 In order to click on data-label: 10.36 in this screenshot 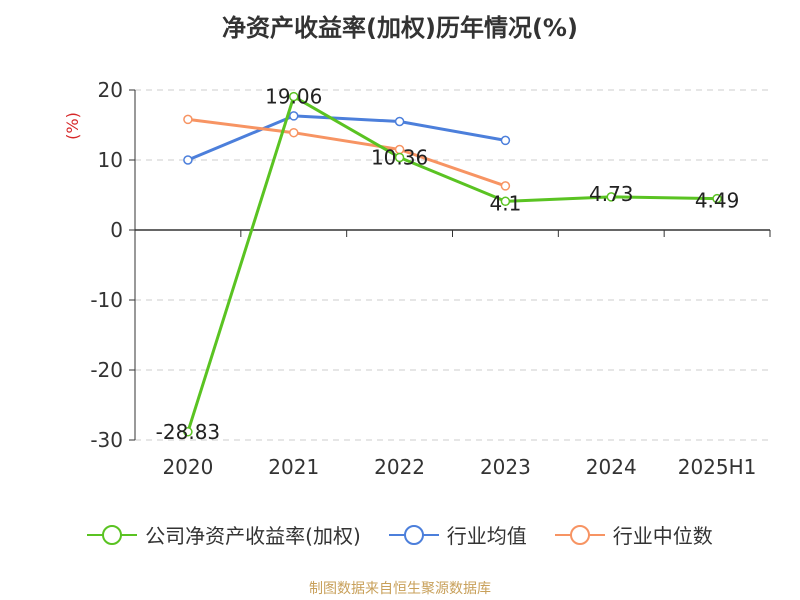, I will do `click(399, 157)`.